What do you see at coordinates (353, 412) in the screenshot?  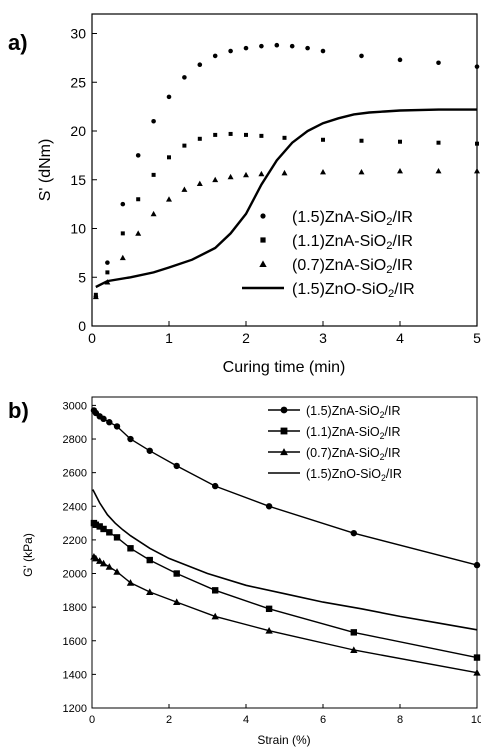 I see `legend-label-b-0: (1.5)ZnA-SiO2/IR` at bounding box center [353, 412].